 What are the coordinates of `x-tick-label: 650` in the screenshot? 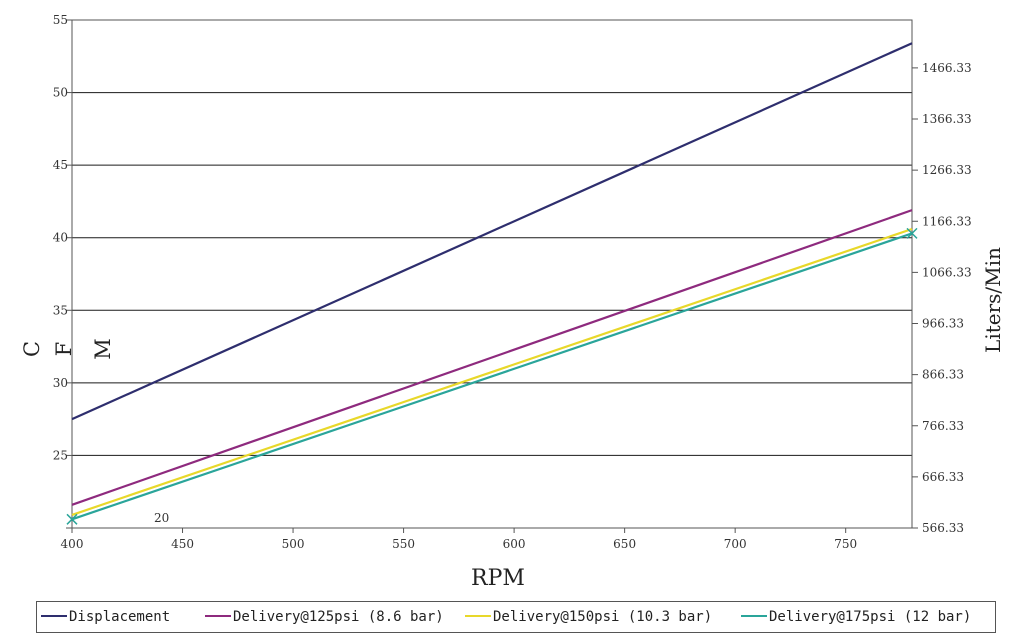 It's located at (624, 544).